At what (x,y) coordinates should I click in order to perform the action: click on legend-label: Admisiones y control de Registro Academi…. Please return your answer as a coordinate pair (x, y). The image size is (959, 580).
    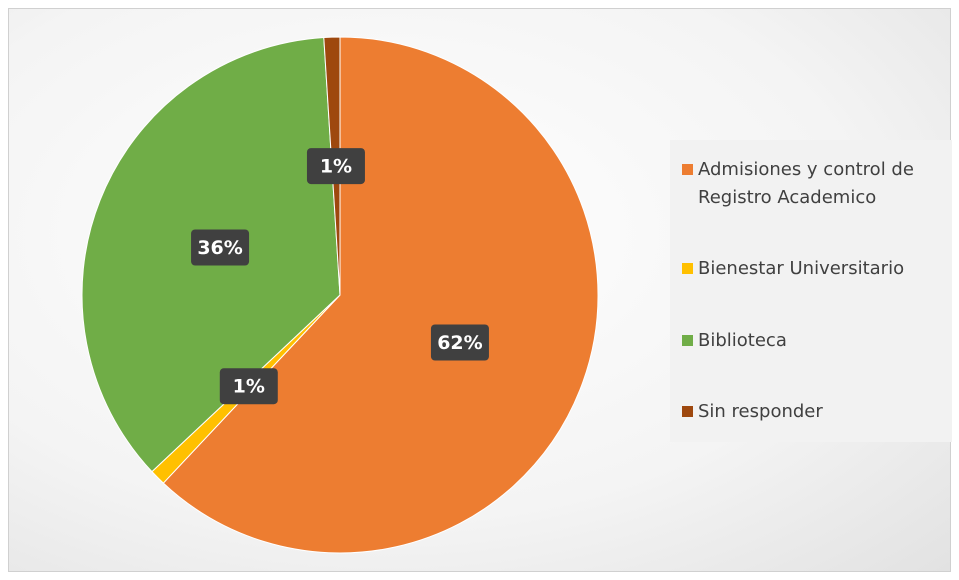
    Looking at the image, I should click on (806, 183).